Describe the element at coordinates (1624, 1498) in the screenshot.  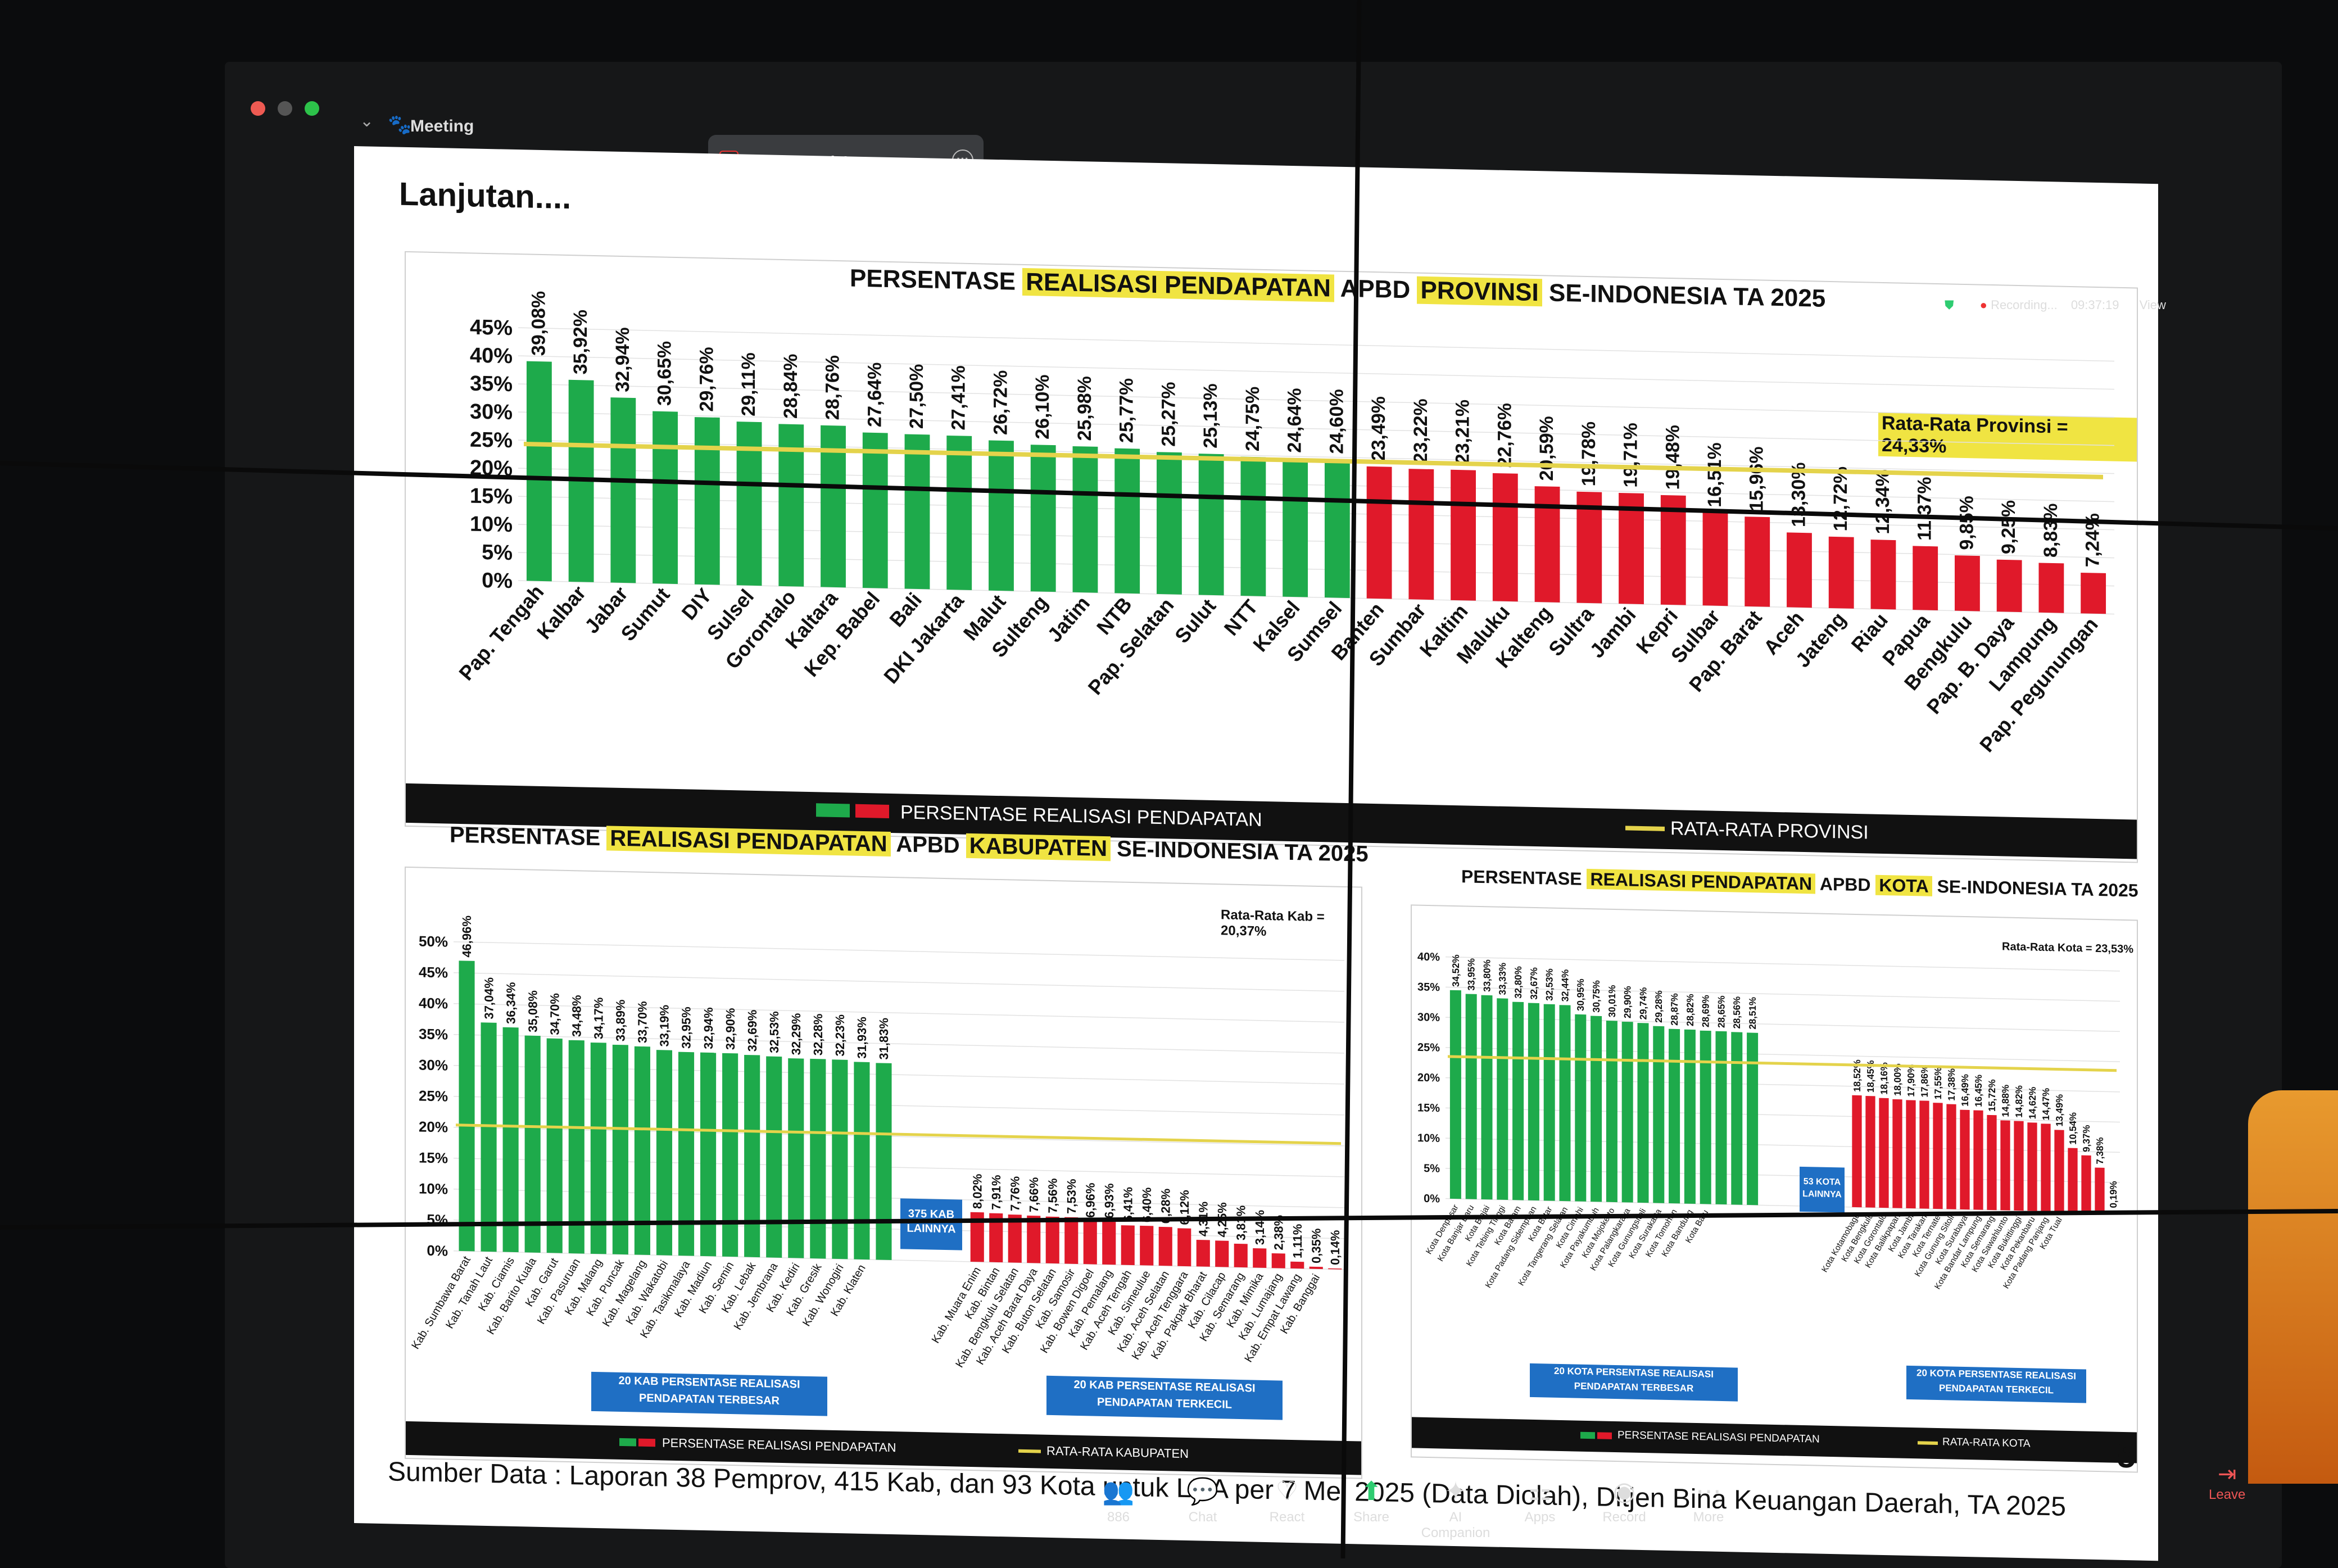
I see `record-button: ◉ Record` at that location.